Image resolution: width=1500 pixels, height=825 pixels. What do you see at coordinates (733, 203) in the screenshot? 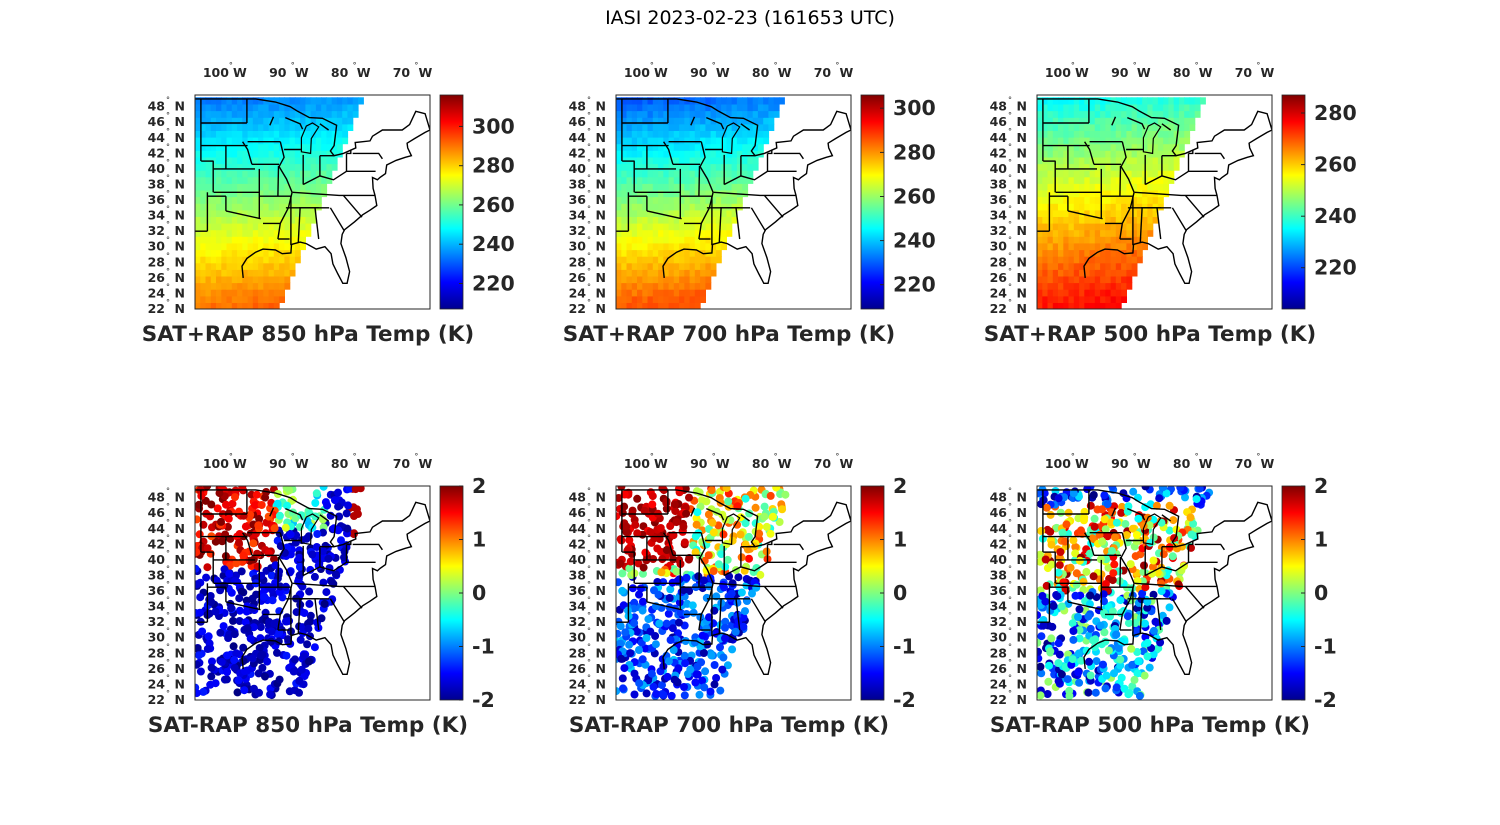
I see `plot-area` at bounding box center [733, 203].